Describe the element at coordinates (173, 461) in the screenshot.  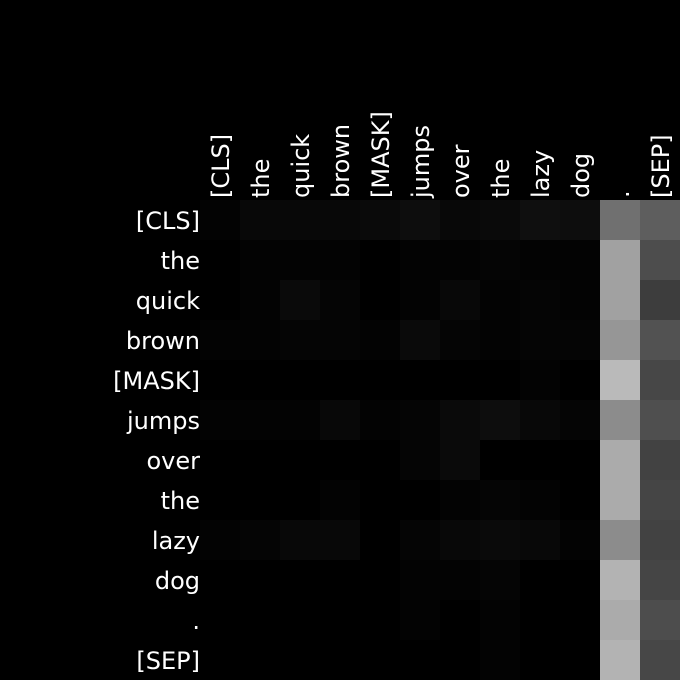
I see `y-tick-label: over` at that location.